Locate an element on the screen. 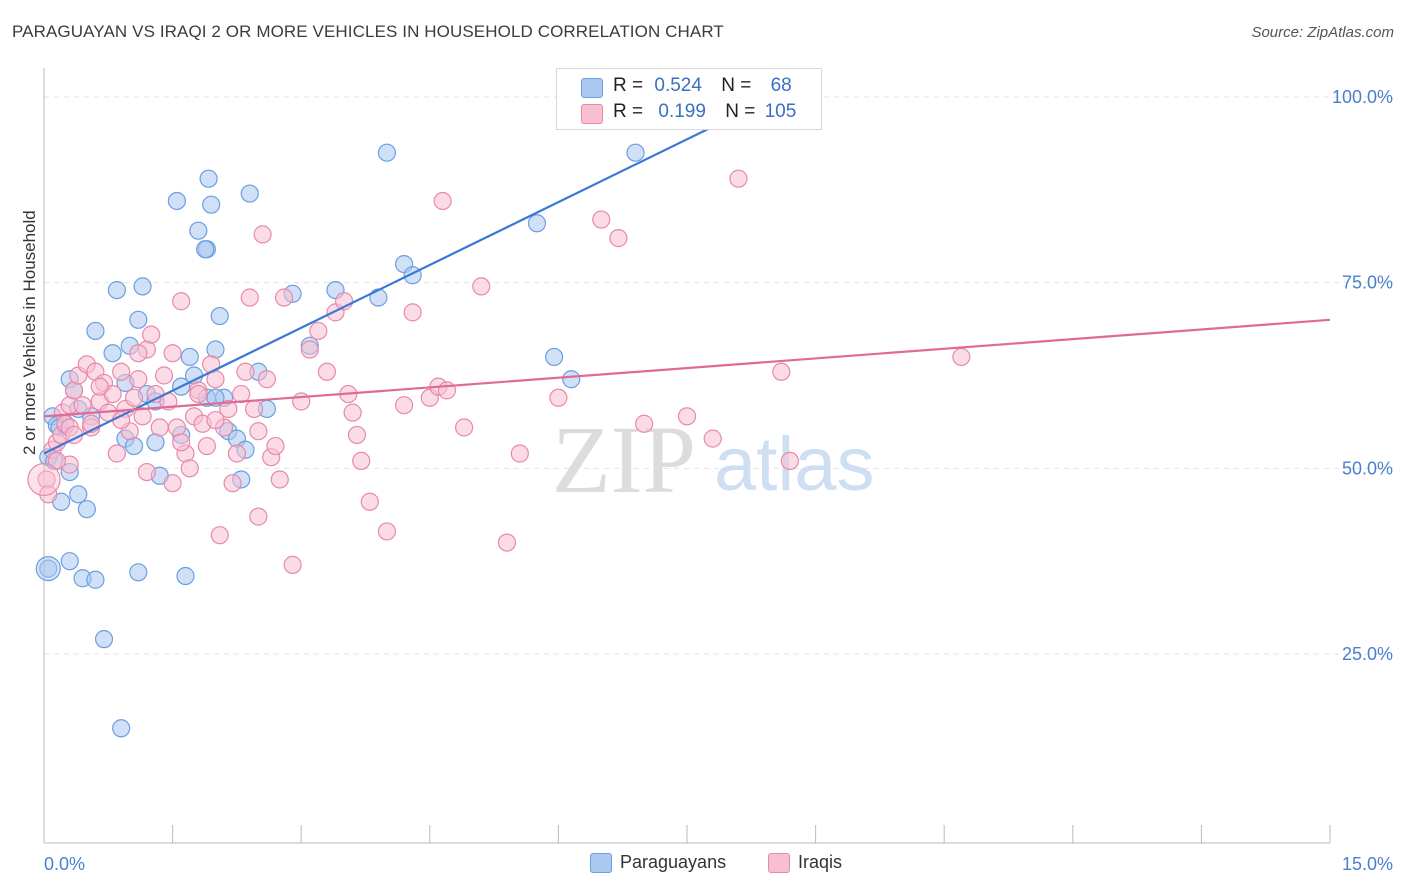 This screenshot has height=892, width=1406. r-value: 0.199 is located at coordinates (682, 111).